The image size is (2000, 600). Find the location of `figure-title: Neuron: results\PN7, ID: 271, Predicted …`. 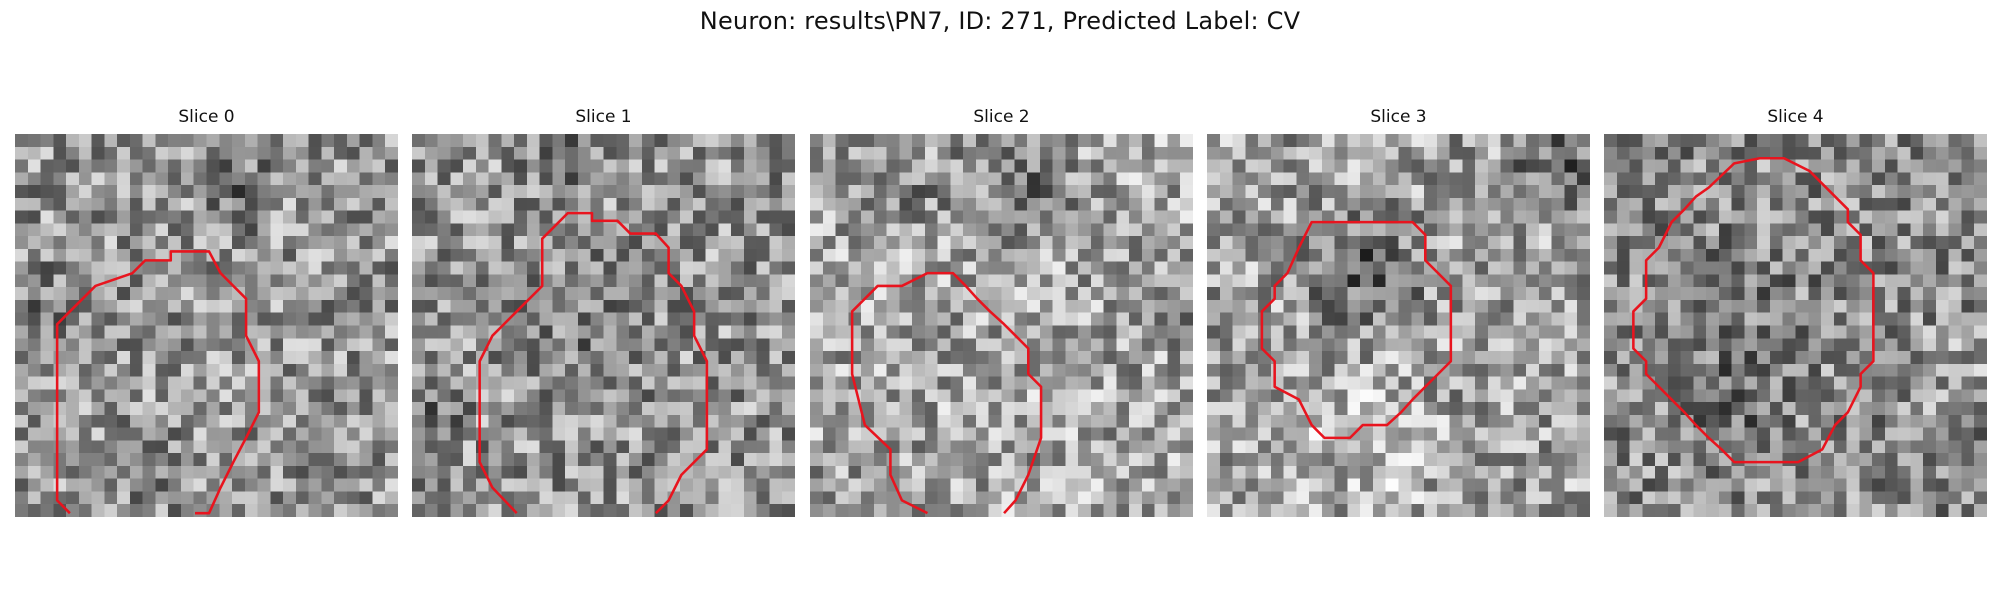

figure-title: Neuron: results\PN7, ID: 271, Predicted … is located at coordinates (1000, 21).